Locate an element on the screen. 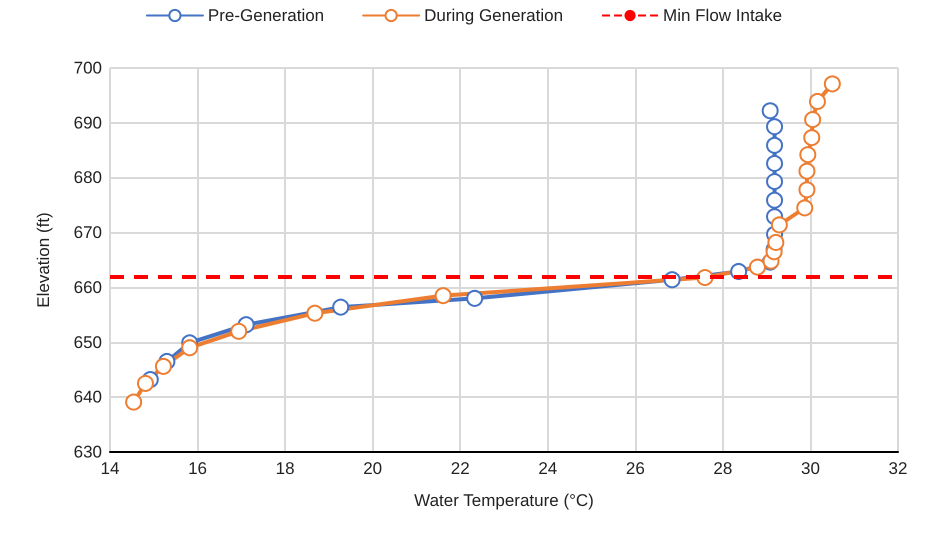 The height and width of the screenshot is (538, 928). y-tick-label: 700 is located at coordinates (88, 68).